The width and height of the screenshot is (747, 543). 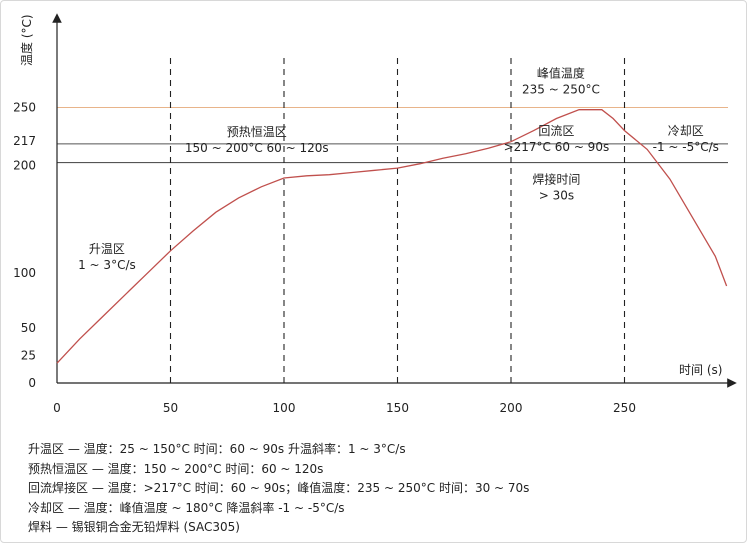 What do you see at coordinates (57, 408) in the screenshot?
I see `x-tick-0: 0` at bounding box center [57, 408].